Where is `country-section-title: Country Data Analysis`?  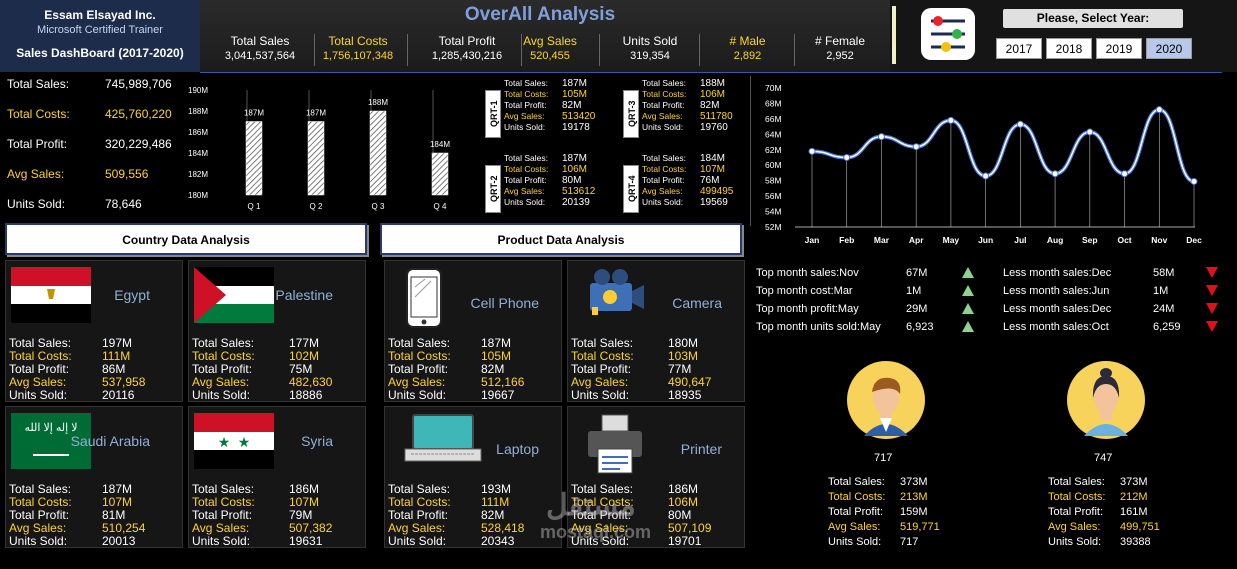 country-section-title: Country Data Analysis is located at coordinates (186, 239).